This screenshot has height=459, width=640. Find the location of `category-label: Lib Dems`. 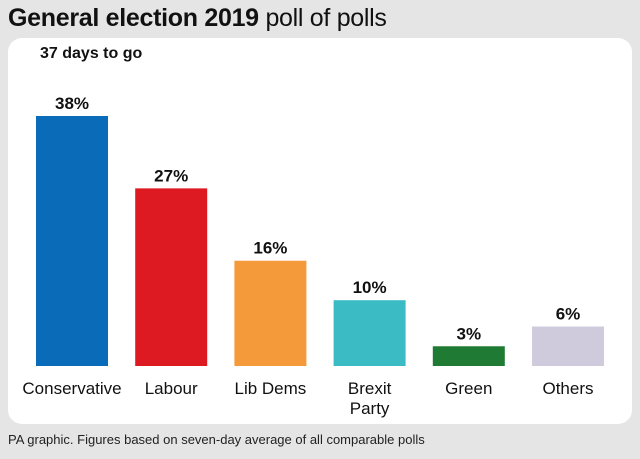

category-label: Lib Dems is located at coordinates (270, 388).